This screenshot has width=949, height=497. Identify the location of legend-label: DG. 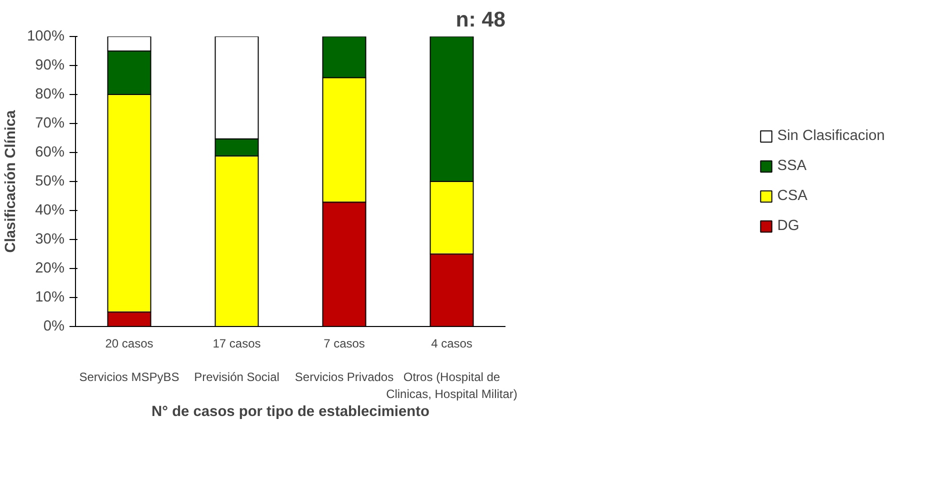
(788, 226).